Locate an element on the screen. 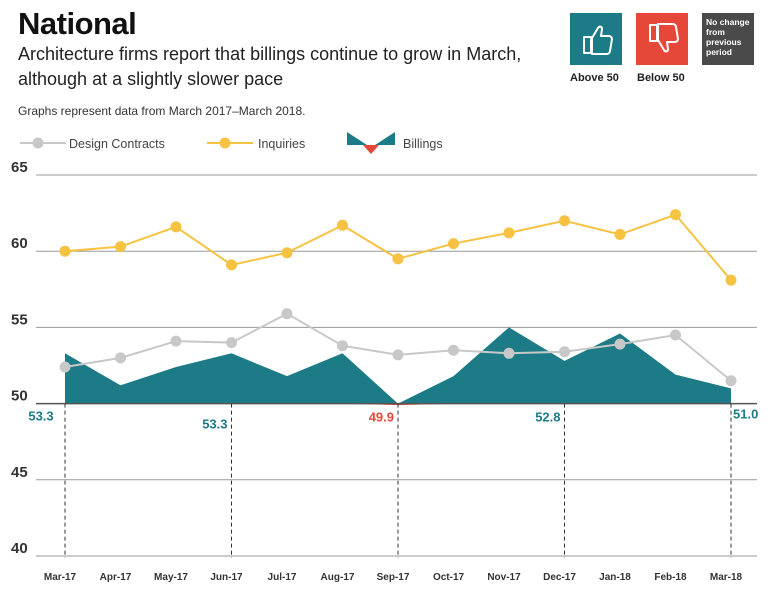 The width and height of the screenshot is (773, 599). x-tick-label: Jan-18 is located at coordinates (615, 577).